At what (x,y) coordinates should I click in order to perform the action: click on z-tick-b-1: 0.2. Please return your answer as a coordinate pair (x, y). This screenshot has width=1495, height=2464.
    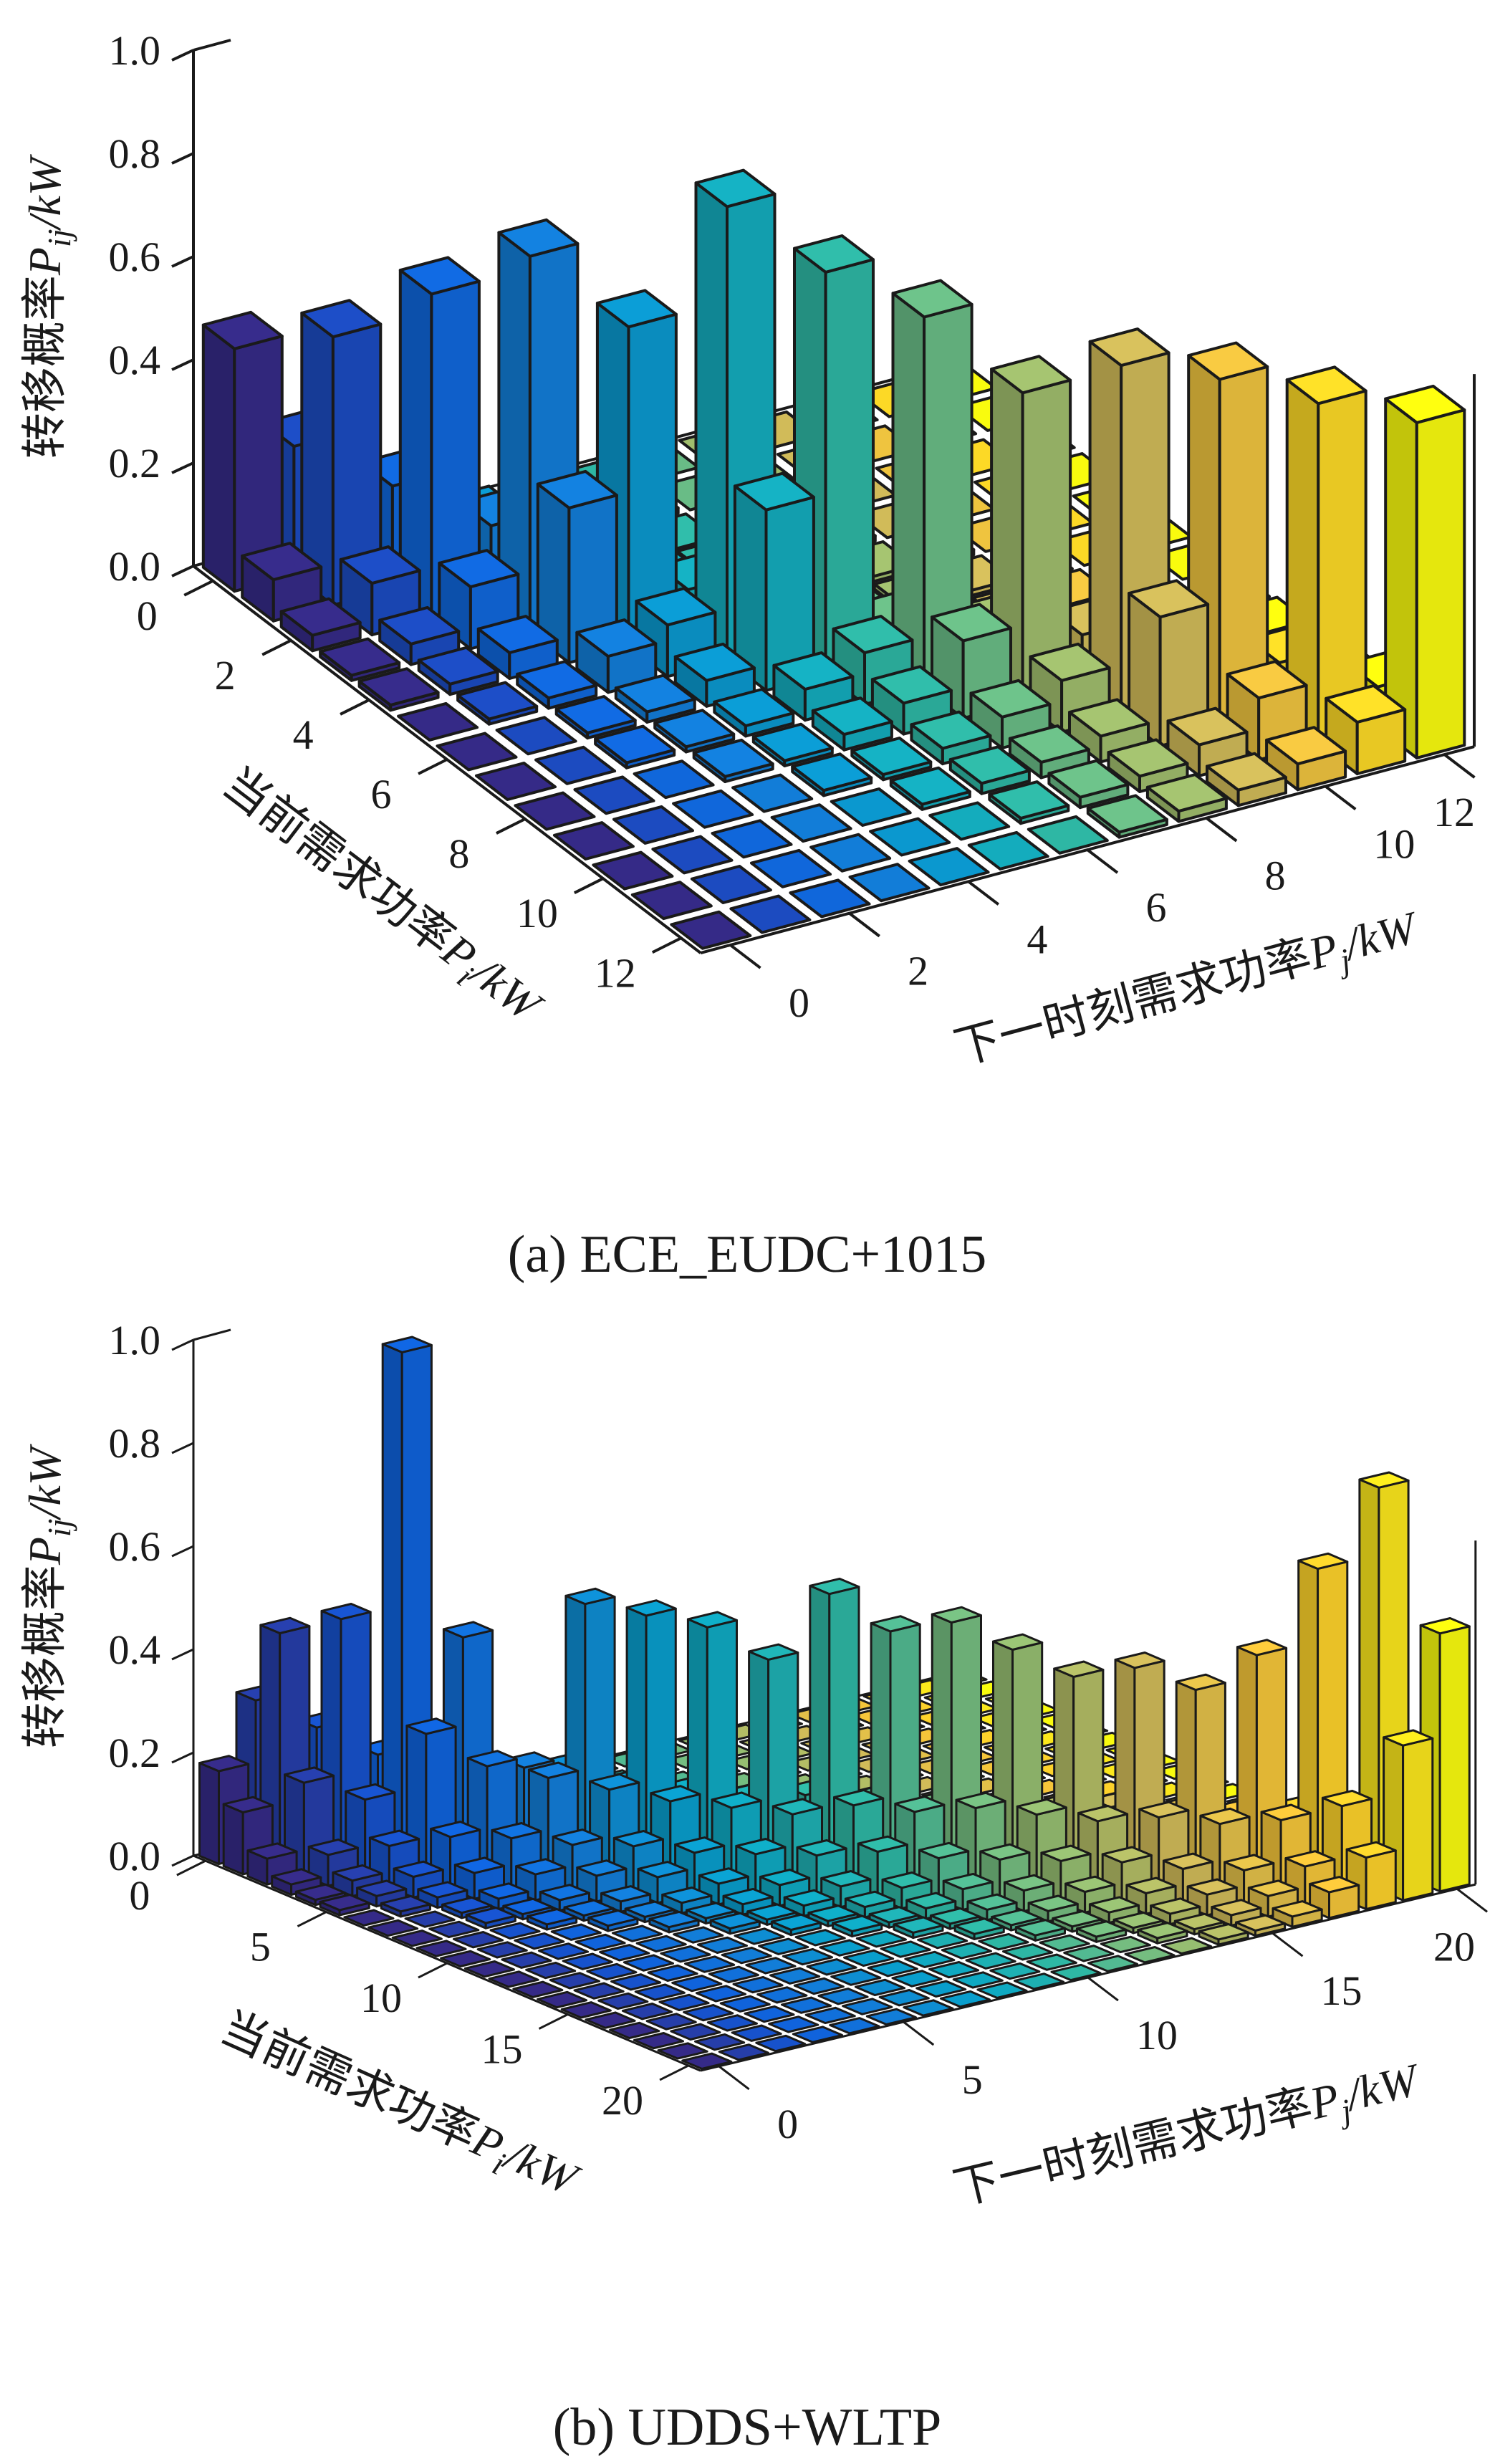
    Looking at the image, I should click on (135, 1753).